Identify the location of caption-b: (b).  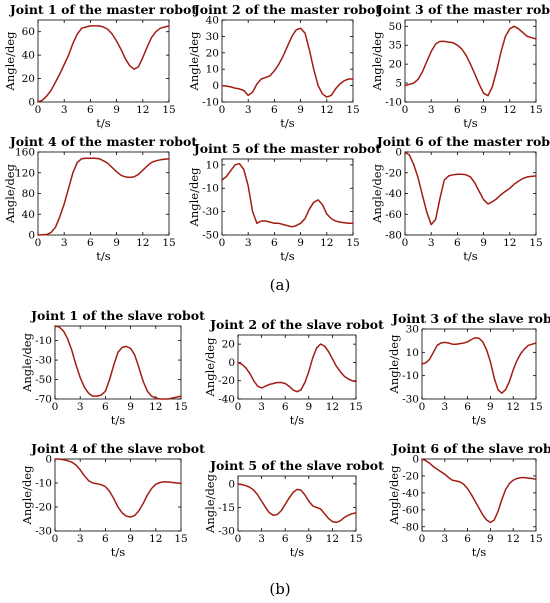
(279, 589).